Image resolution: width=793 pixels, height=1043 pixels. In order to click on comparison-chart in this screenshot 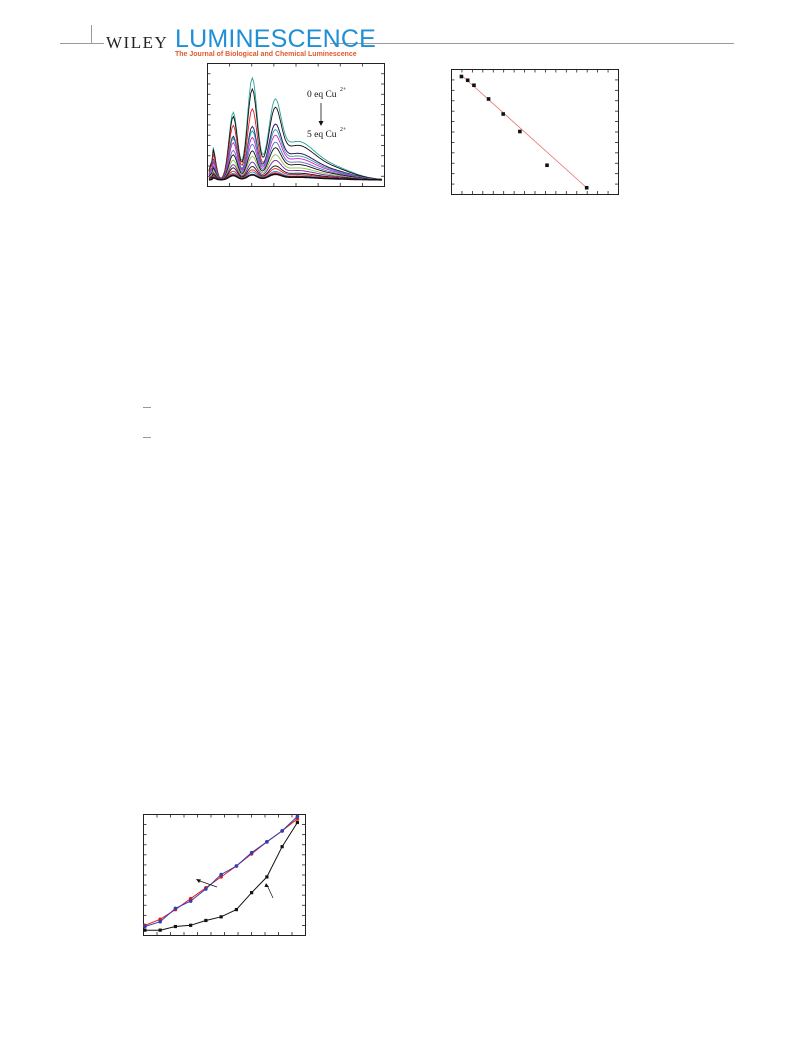, I will do `click(224, 875)`.